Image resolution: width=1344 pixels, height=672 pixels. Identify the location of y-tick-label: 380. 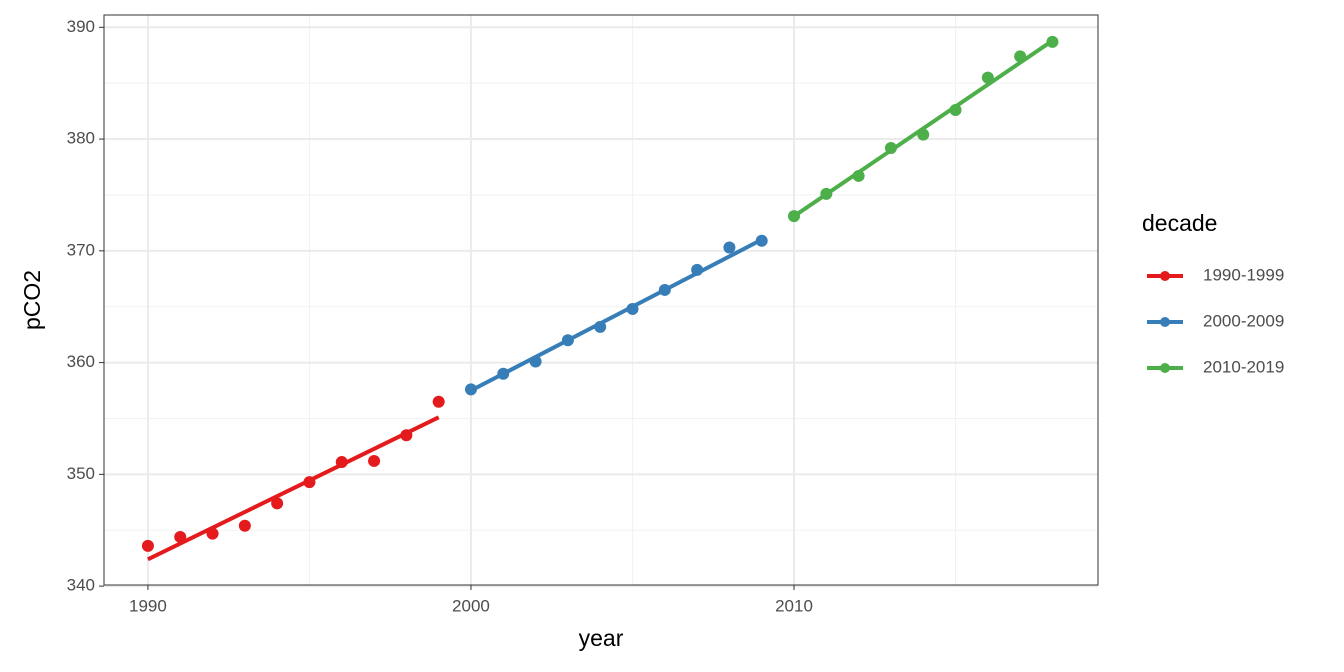
(81, 138).